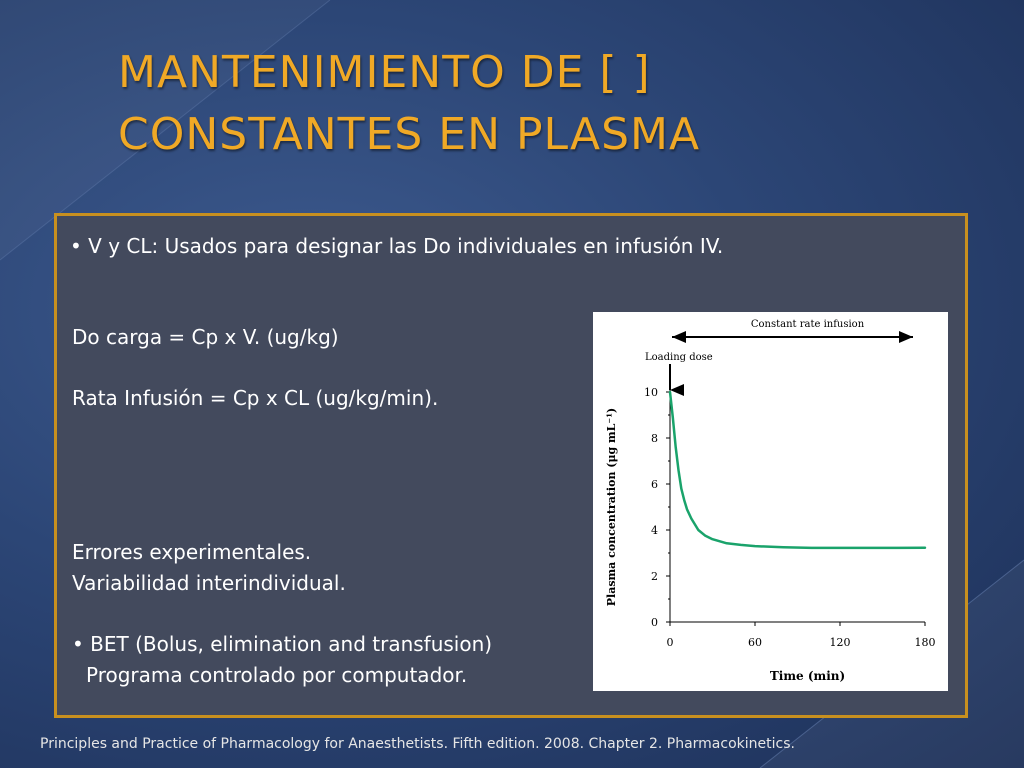  What do you see at coordinates (205, 337) in the screenshot?
I see `do-carga-line: Do carga = Cp x V. (ug/kg)` at bounding box center [205, 337].